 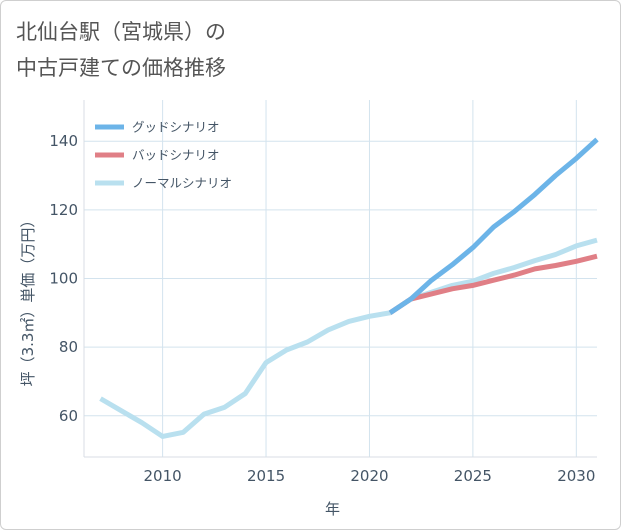 What do you see at coordinates (68, 347) in the screenshot?
I see `y-tick-label-80: 80` at bounding box center [68, 347].